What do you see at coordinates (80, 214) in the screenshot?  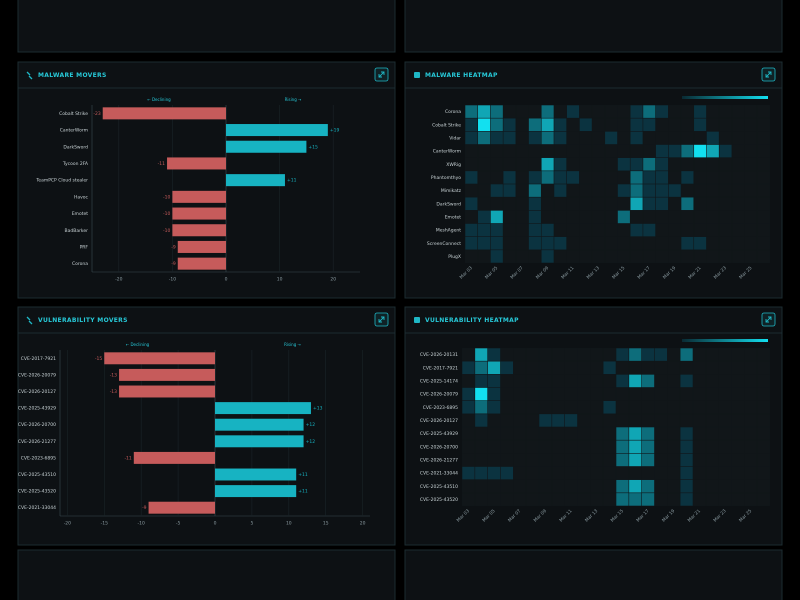 I see `category-label: Emotet` at bounding box center [80, 214].